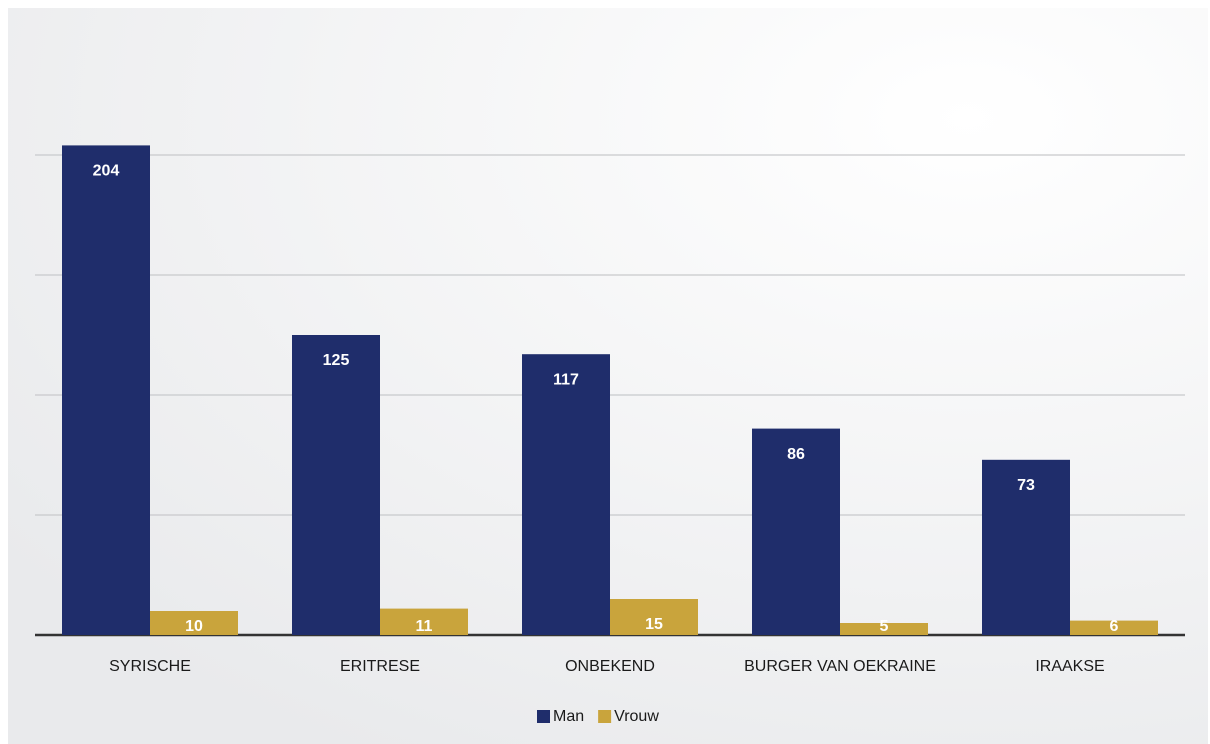 This screenshot has height=744, width=1210. What do you see at coordinates (194, 626) in the screenshot?
I see `value-label: 10` at bounding box center [194, 626].